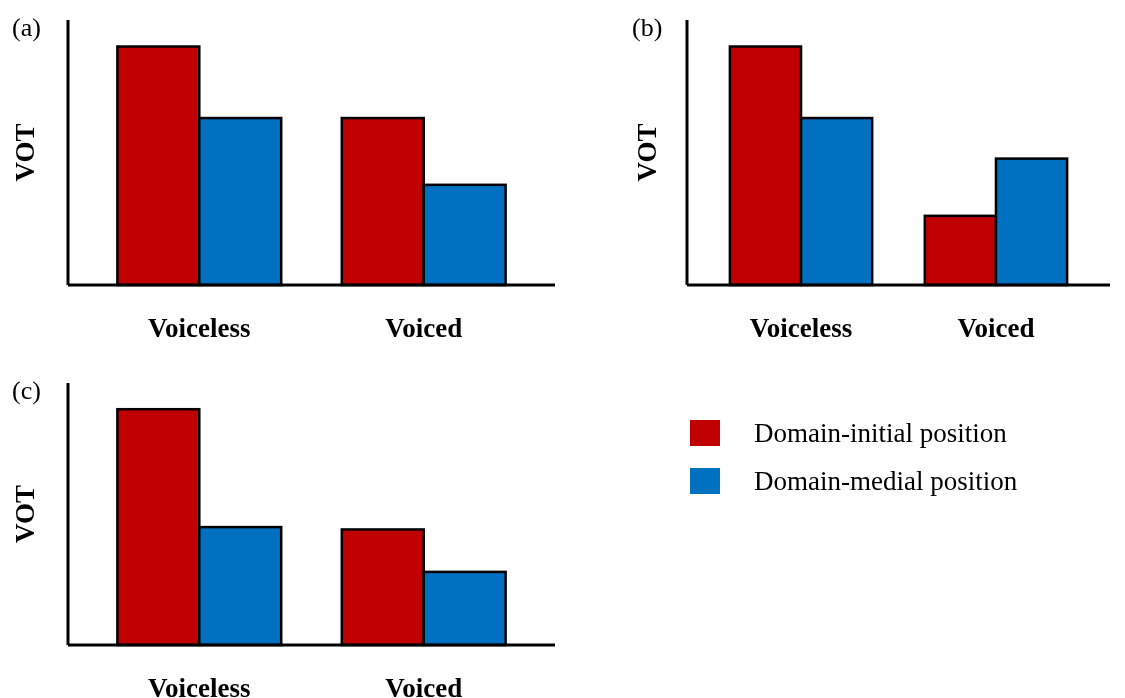 Image resolution: width=1125 pixels, height=698 pixels. What do you see at coordinates (881, 433) in the screenshot?
I see `legend-label: Domain-initial position` at bounding box center [881, 433].